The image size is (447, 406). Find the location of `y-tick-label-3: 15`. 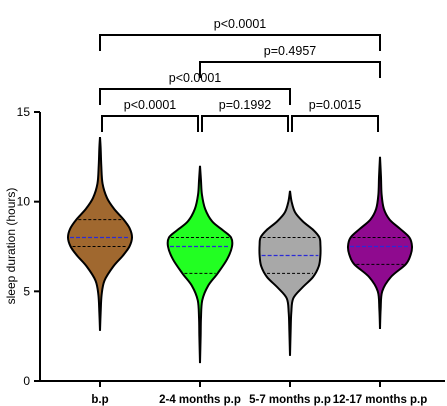

y-tick-label-3: 15 is located at coordinates (24, 112).